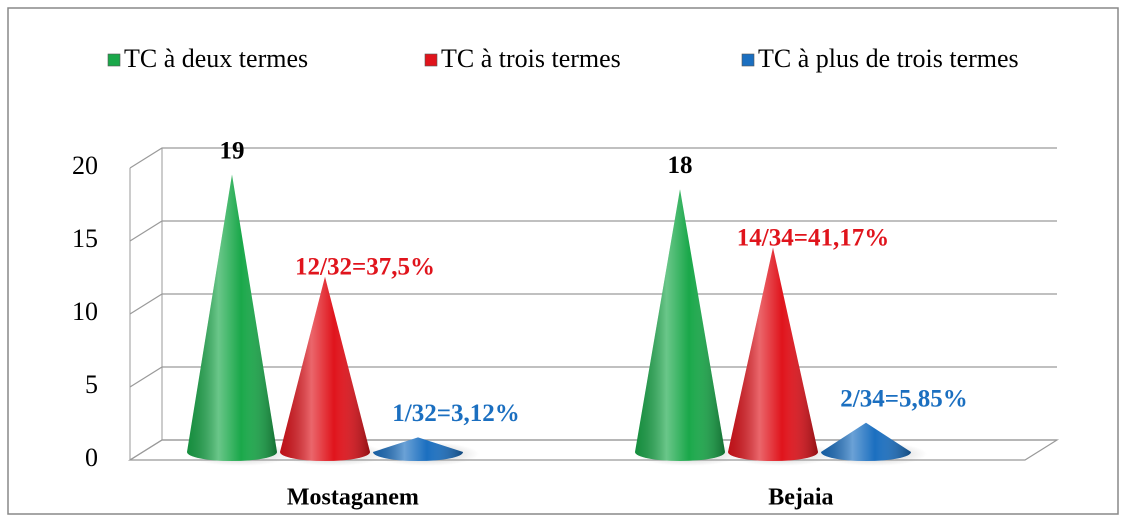  I want to click on y-tick-label: 10, so click(85, 311).